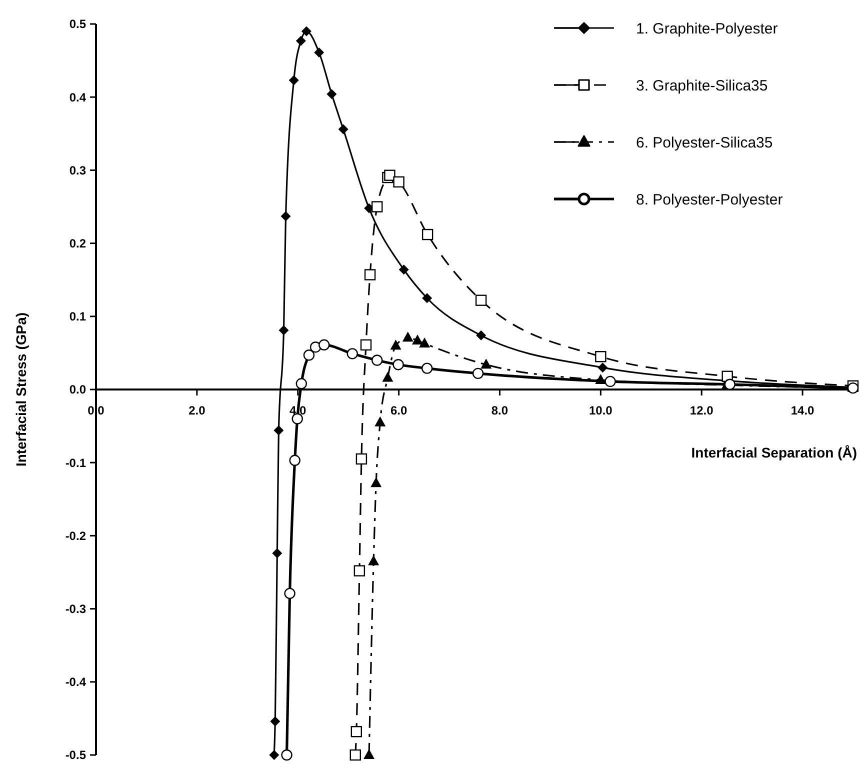 The height and width of the screenshot is (769, 867). What do you see at coordinates (774, 452) in the screenshot?
I see `x-axis-title: Interfacial Separation (Å)` at bounding box center [774, 452].